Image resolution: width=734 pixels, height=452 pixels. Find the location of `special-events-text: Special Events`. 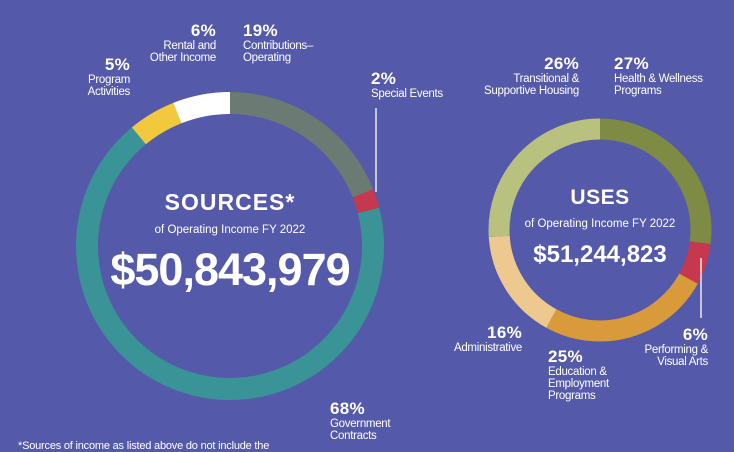

special-events-text: Special Events is located at coordinates (407, 93).